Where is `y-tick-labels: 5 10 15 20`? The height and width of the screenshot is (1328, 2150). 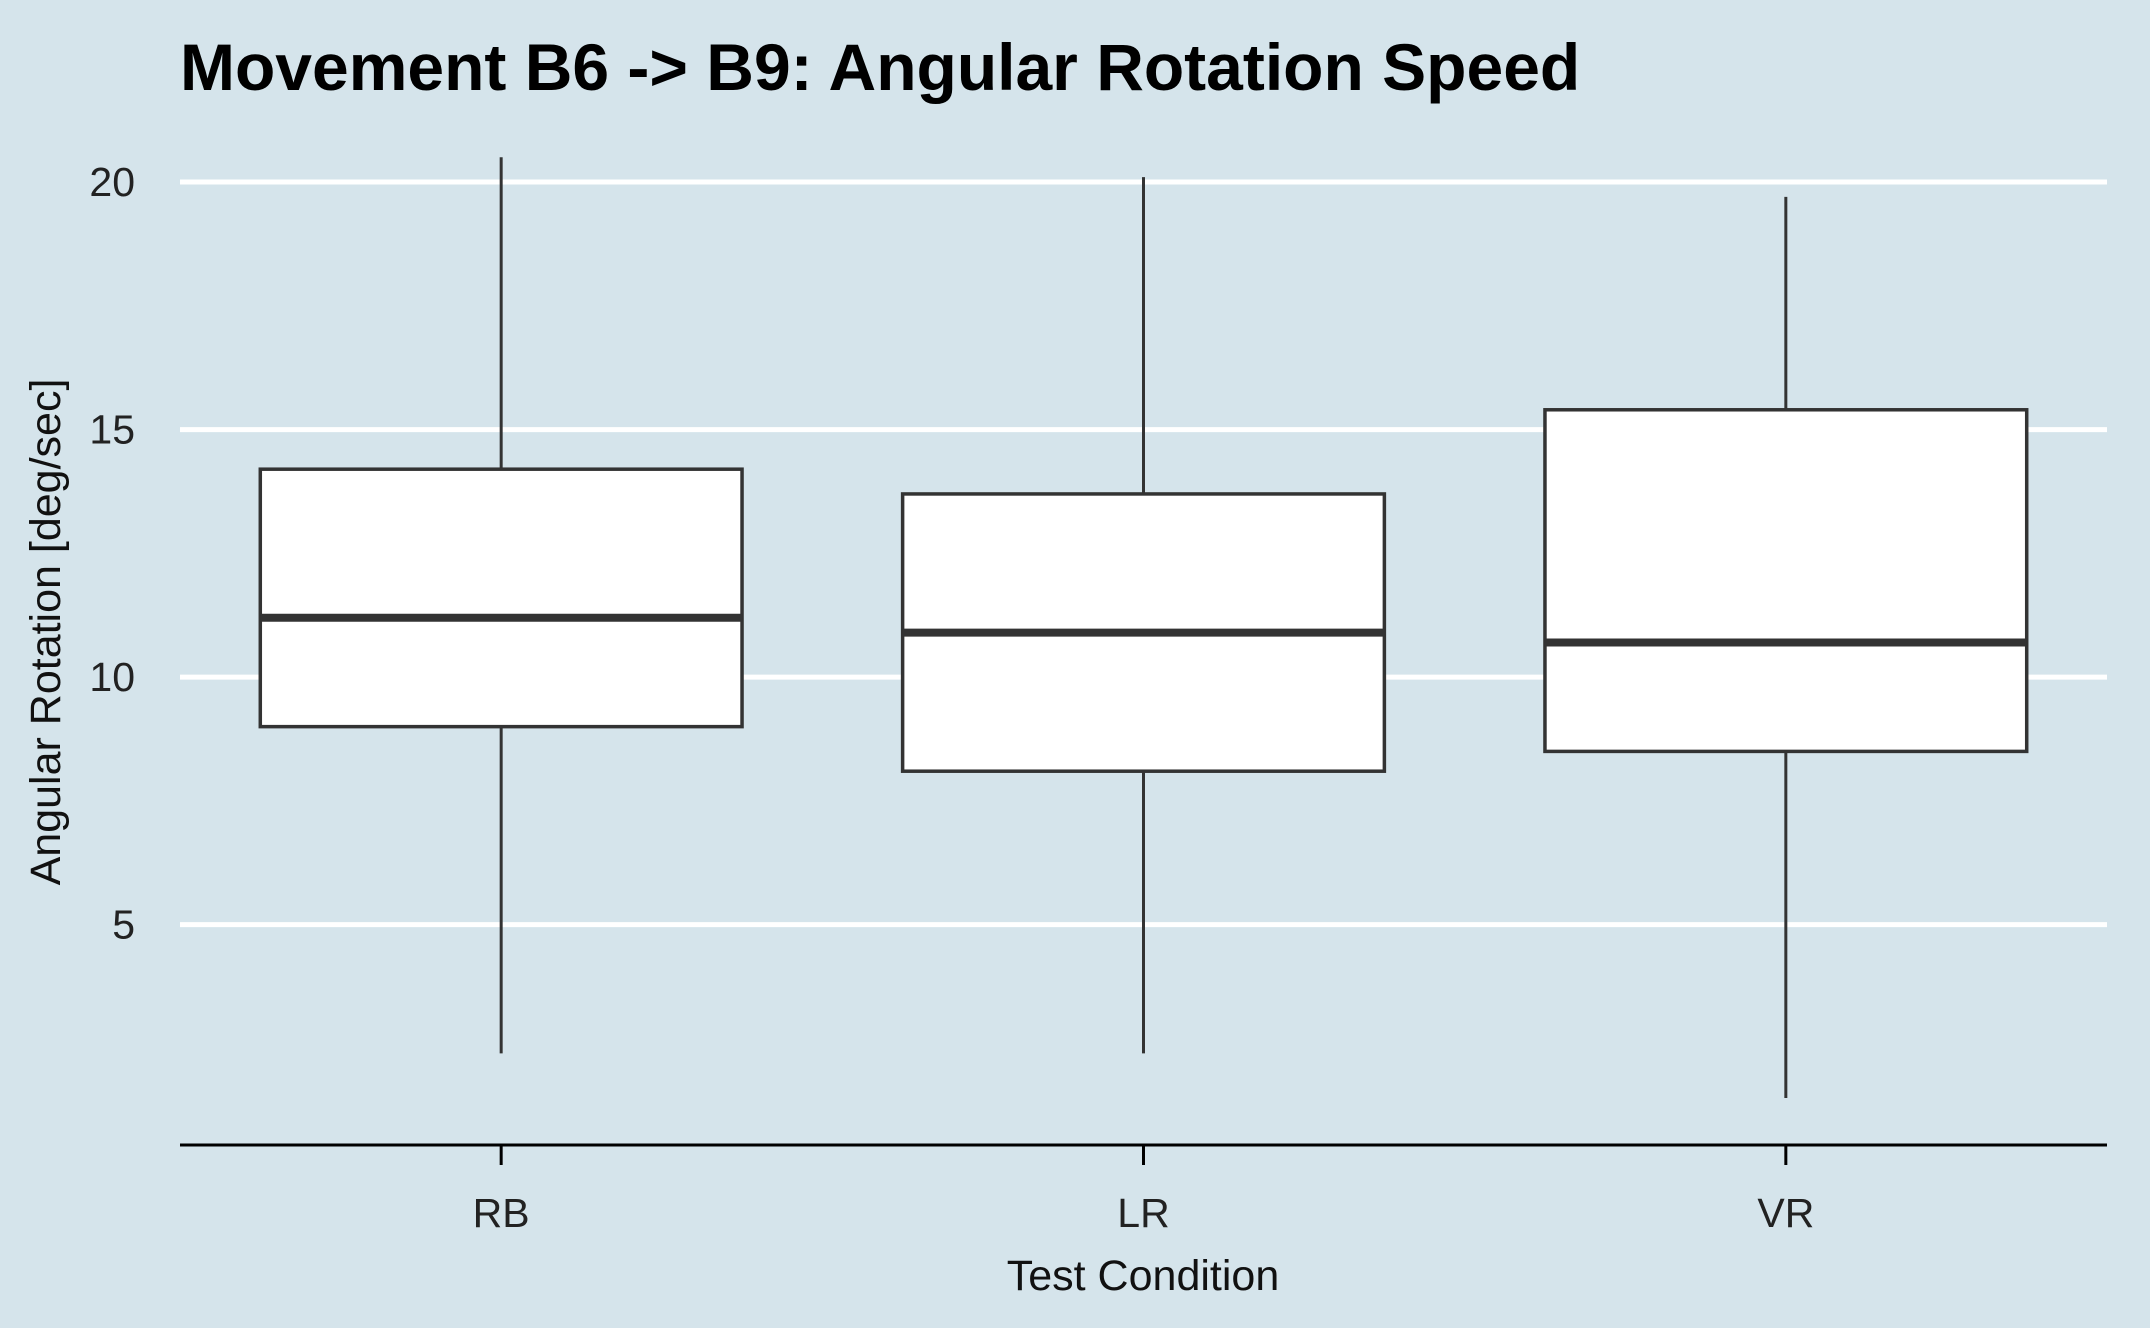
y-tick-labels: 5 10 15 20 is located at coordinates (112, 553).